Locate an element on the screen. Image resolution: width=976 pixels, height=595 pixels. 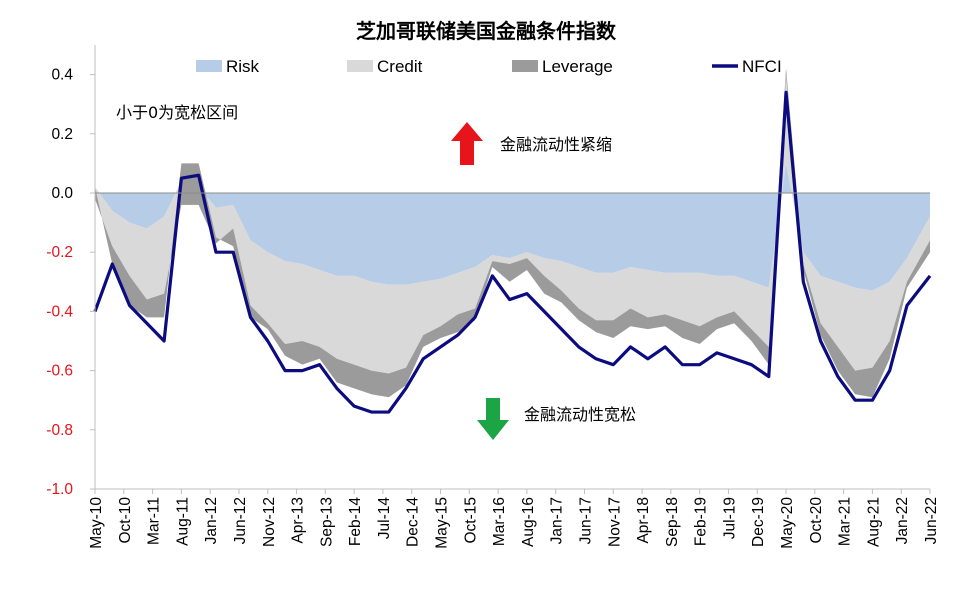
x-tick-label: May-10 is located at coordinates (96, 523).